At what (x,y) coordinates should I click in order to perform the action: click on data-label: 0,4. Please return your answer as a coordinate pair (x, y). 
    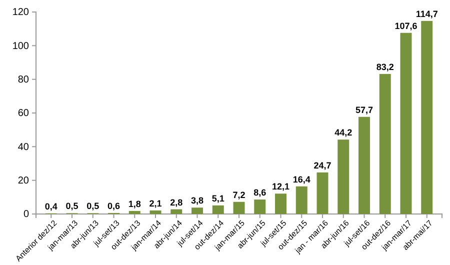
    Looking at the image, I should click on (51, 206).